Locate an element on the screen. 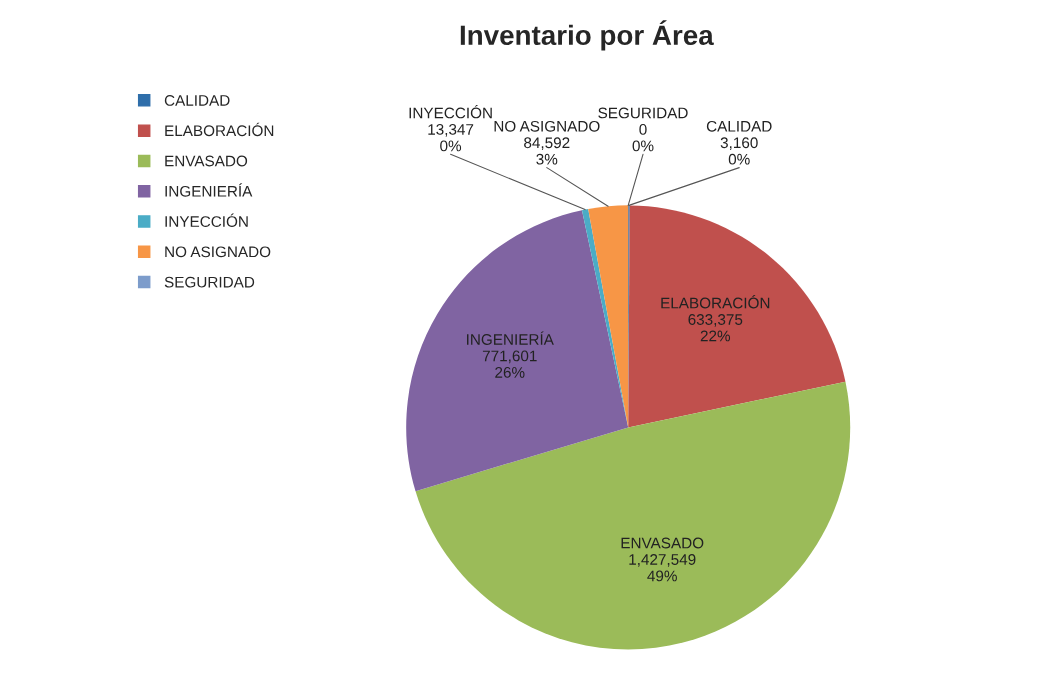 The image size is (1047, 674). slice-label: CALIDAD is located at coordinates (739, 126).